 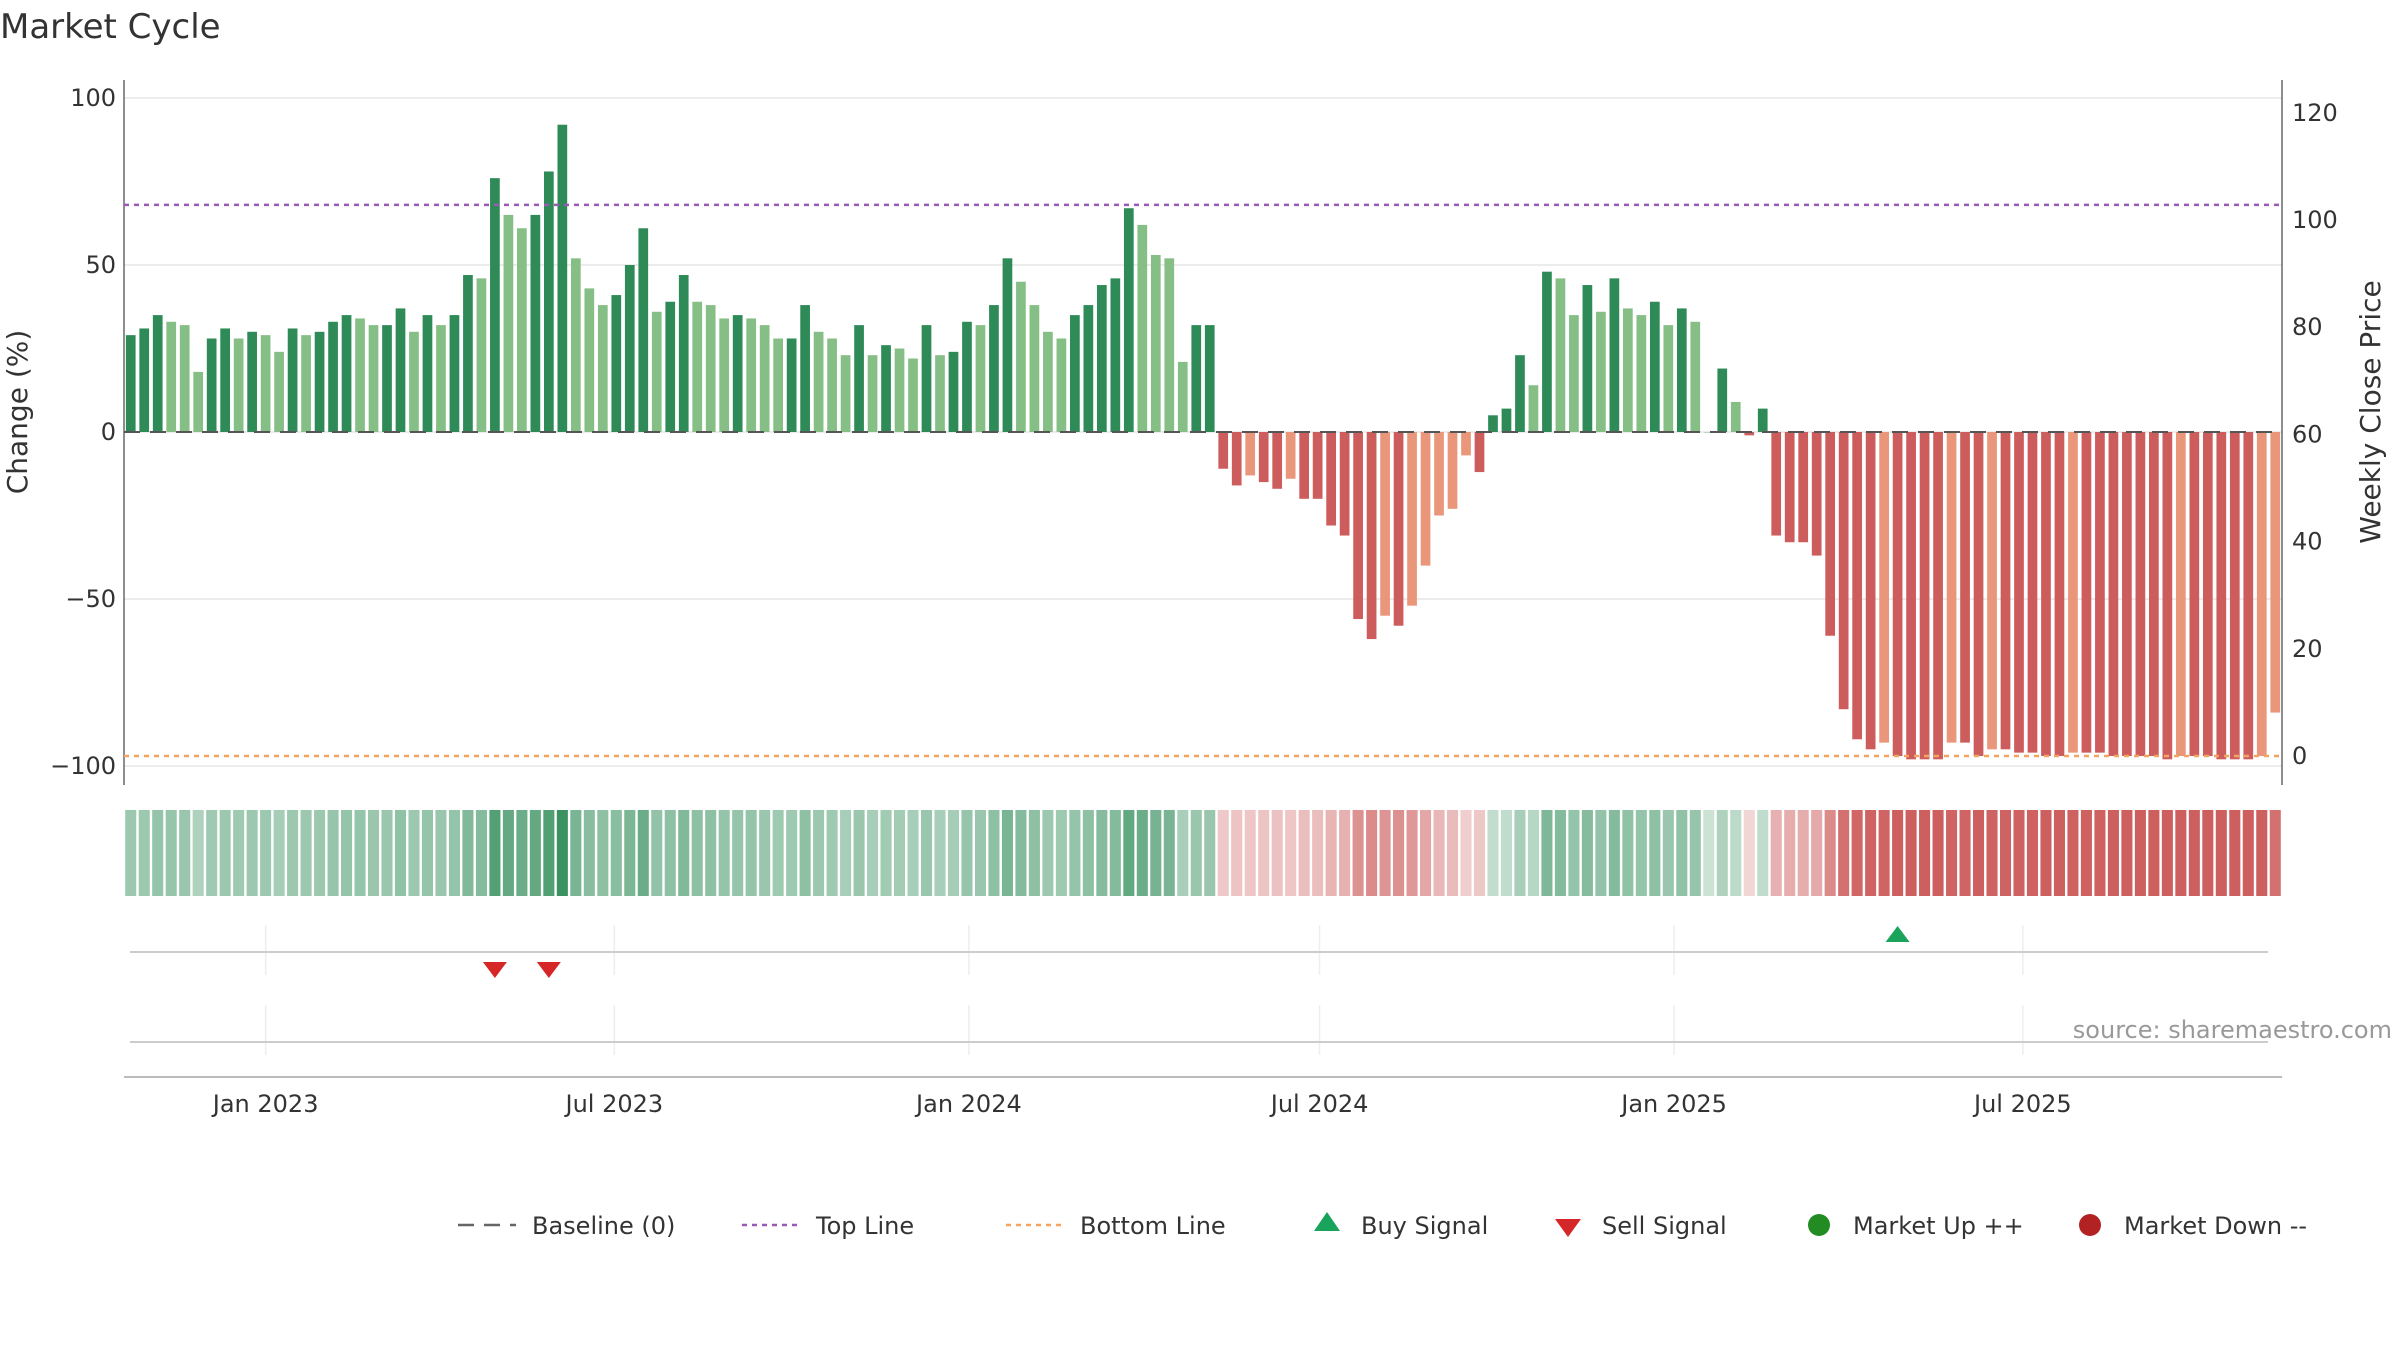 What do you see at coordinates (100, 265) in the screenshot?
I see `y-tick-label: 50` at bounding box center [100, 265].